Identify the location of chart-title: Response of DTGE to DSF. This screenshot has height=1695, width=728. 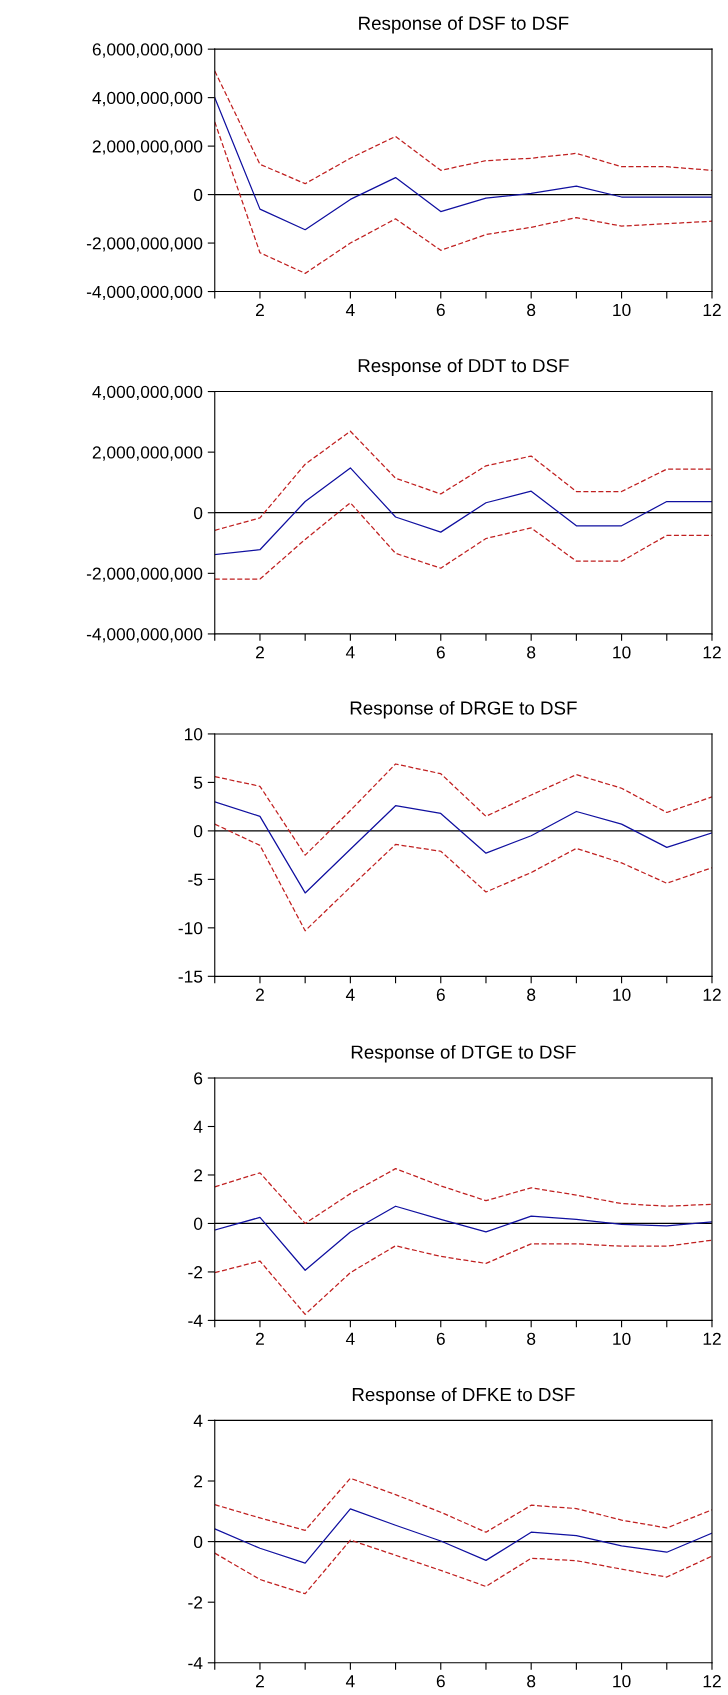
(463, 1054).